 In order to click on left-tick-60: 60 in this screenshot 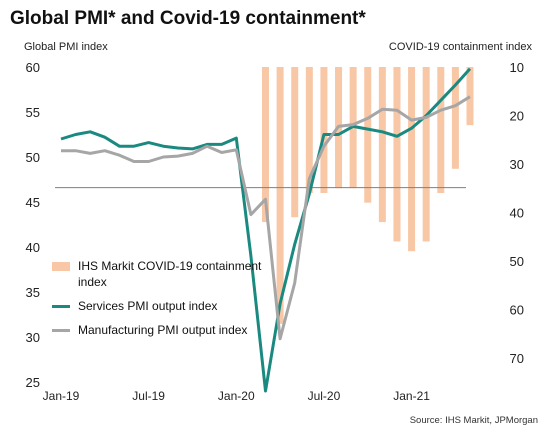, I will do `click(33, 67)`.